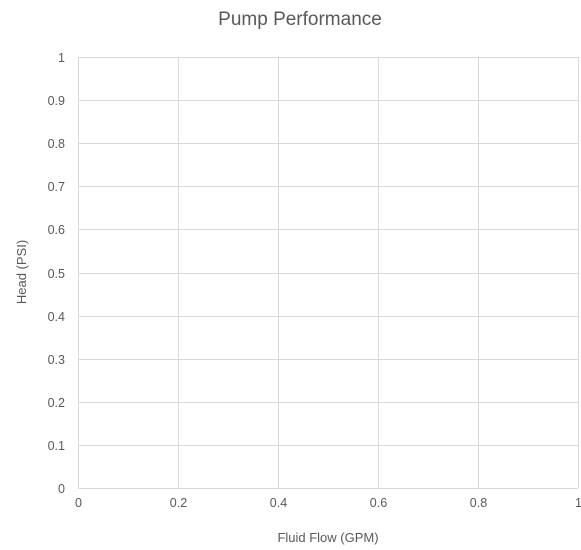 The width and height of the screenshot is (581, 550). I want to click on x-axis-ticks: 0 0.2 0.4 0.6 0.8 1, so click(328, 503).